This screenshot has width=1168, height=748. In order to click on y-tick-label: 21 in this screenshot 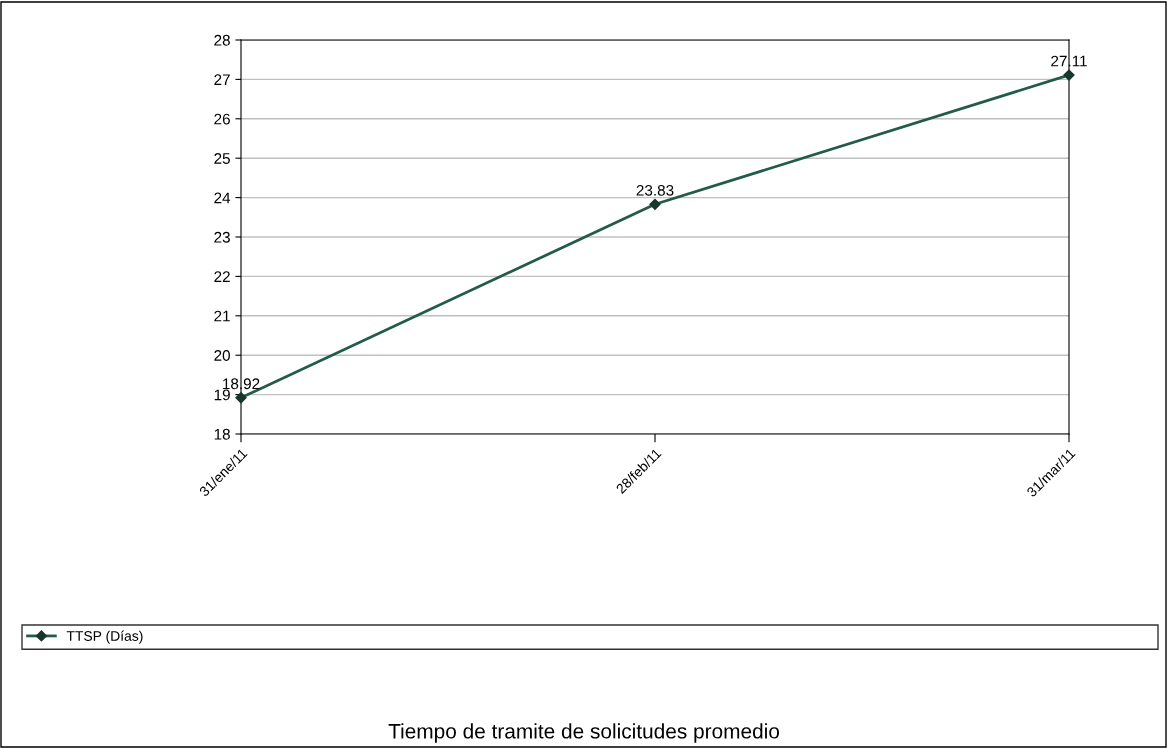, I will do `click(222, 316)`.